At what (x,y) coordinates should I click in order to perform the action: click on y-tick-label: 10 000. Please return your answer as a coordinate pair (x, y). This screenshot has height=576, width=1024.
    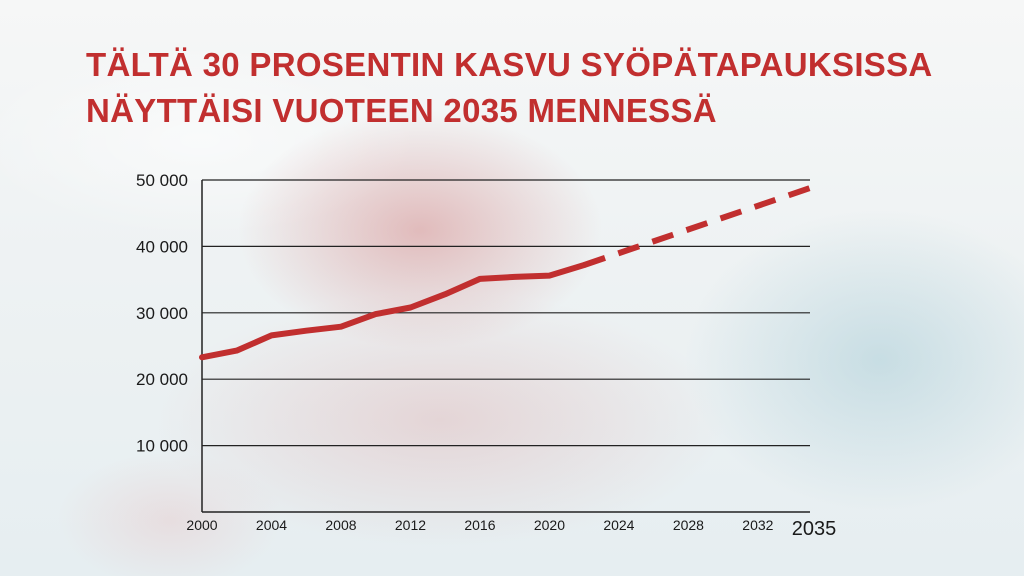
    Looking at the image, I should click on (162, 446).